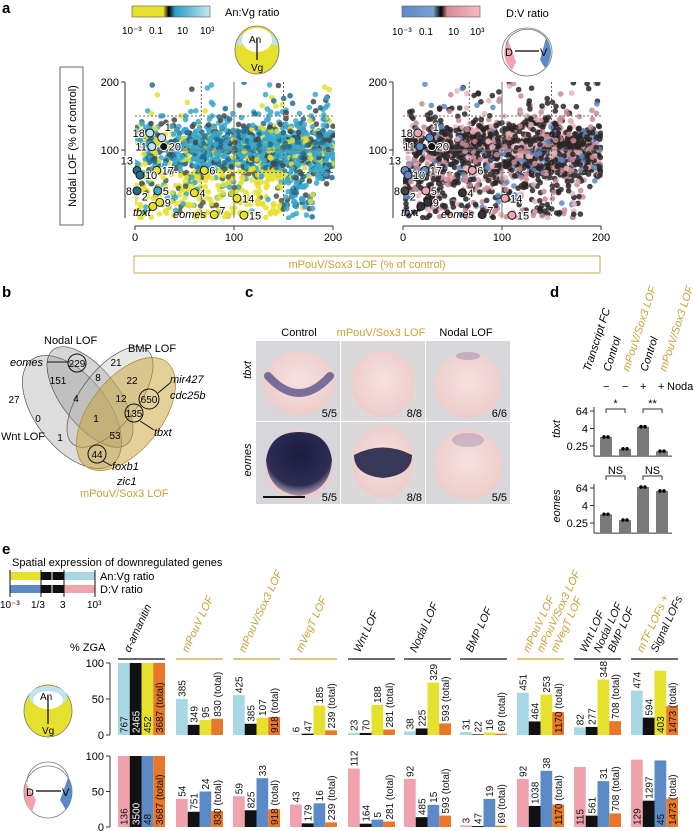 Image resolution: width=693 pixels, height=831 pixels. I want to click on column-header: mPouV/Sox3 LOF, so click(675, 328).